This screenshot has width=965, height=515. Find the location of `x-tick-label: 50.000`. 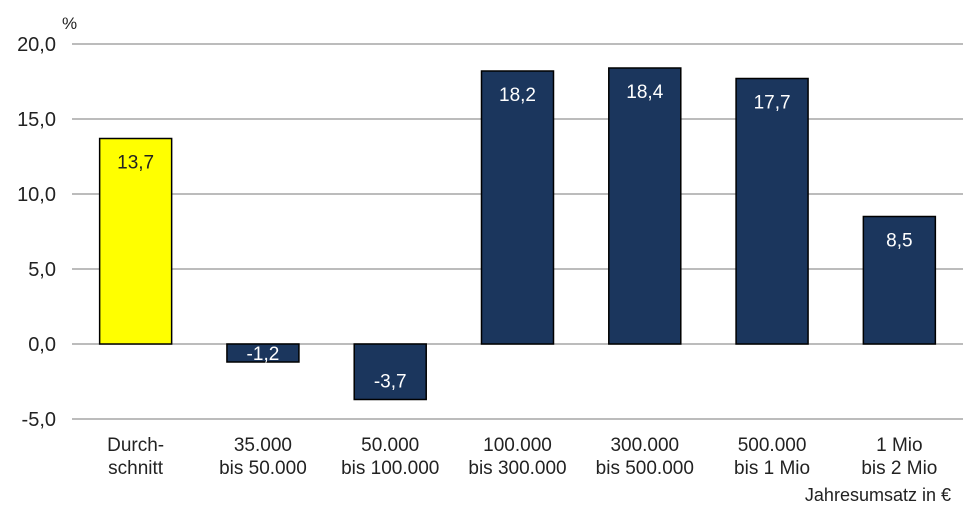

x-tick-label: 50.000 is located at coordinates (390, 445).